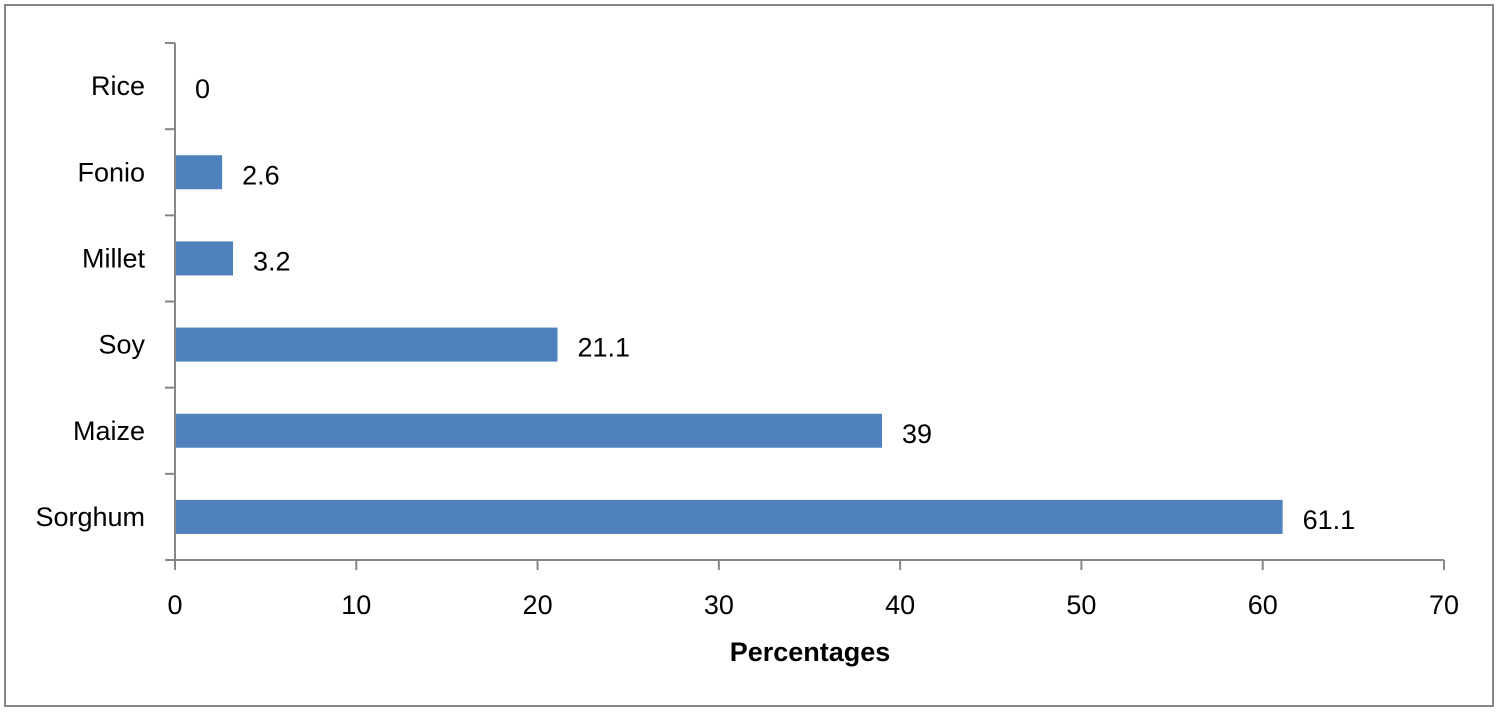  Describe the element at coordinates (719, 605) in the screenshot. I see `x-tick-label: 30` at that location.